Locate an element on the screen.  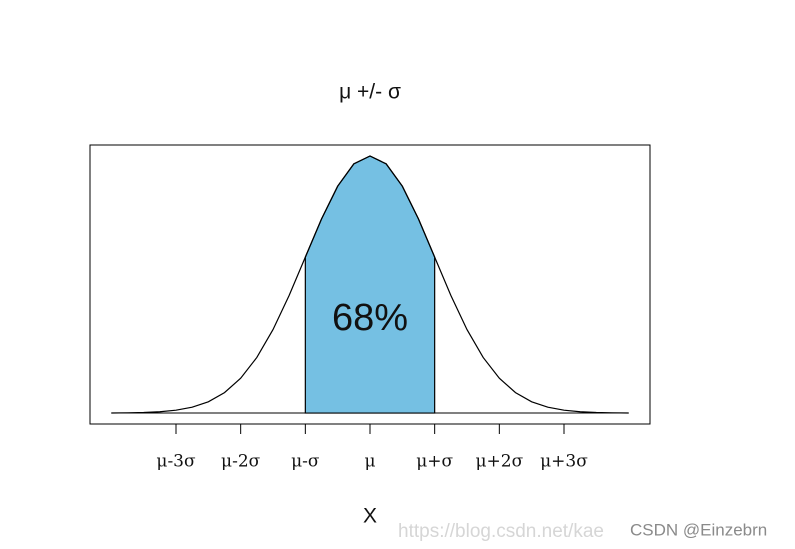
x-tick-label: μ+3σ is located at coordinates (564, 462).